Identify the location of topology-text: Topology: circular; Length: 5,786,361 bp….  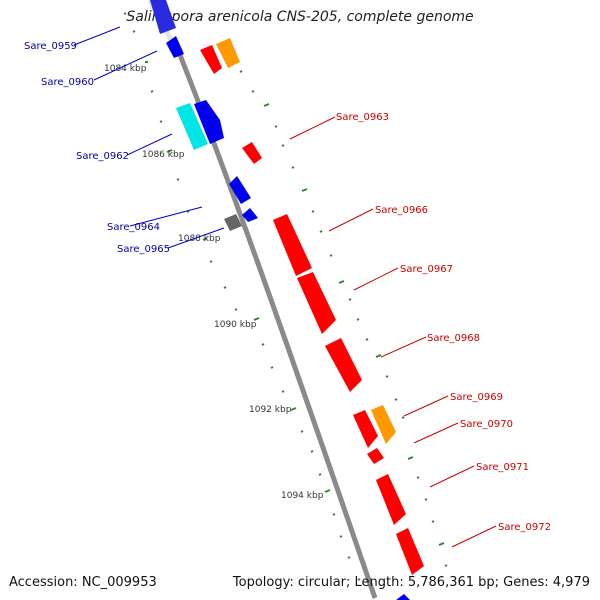
(411, 582).